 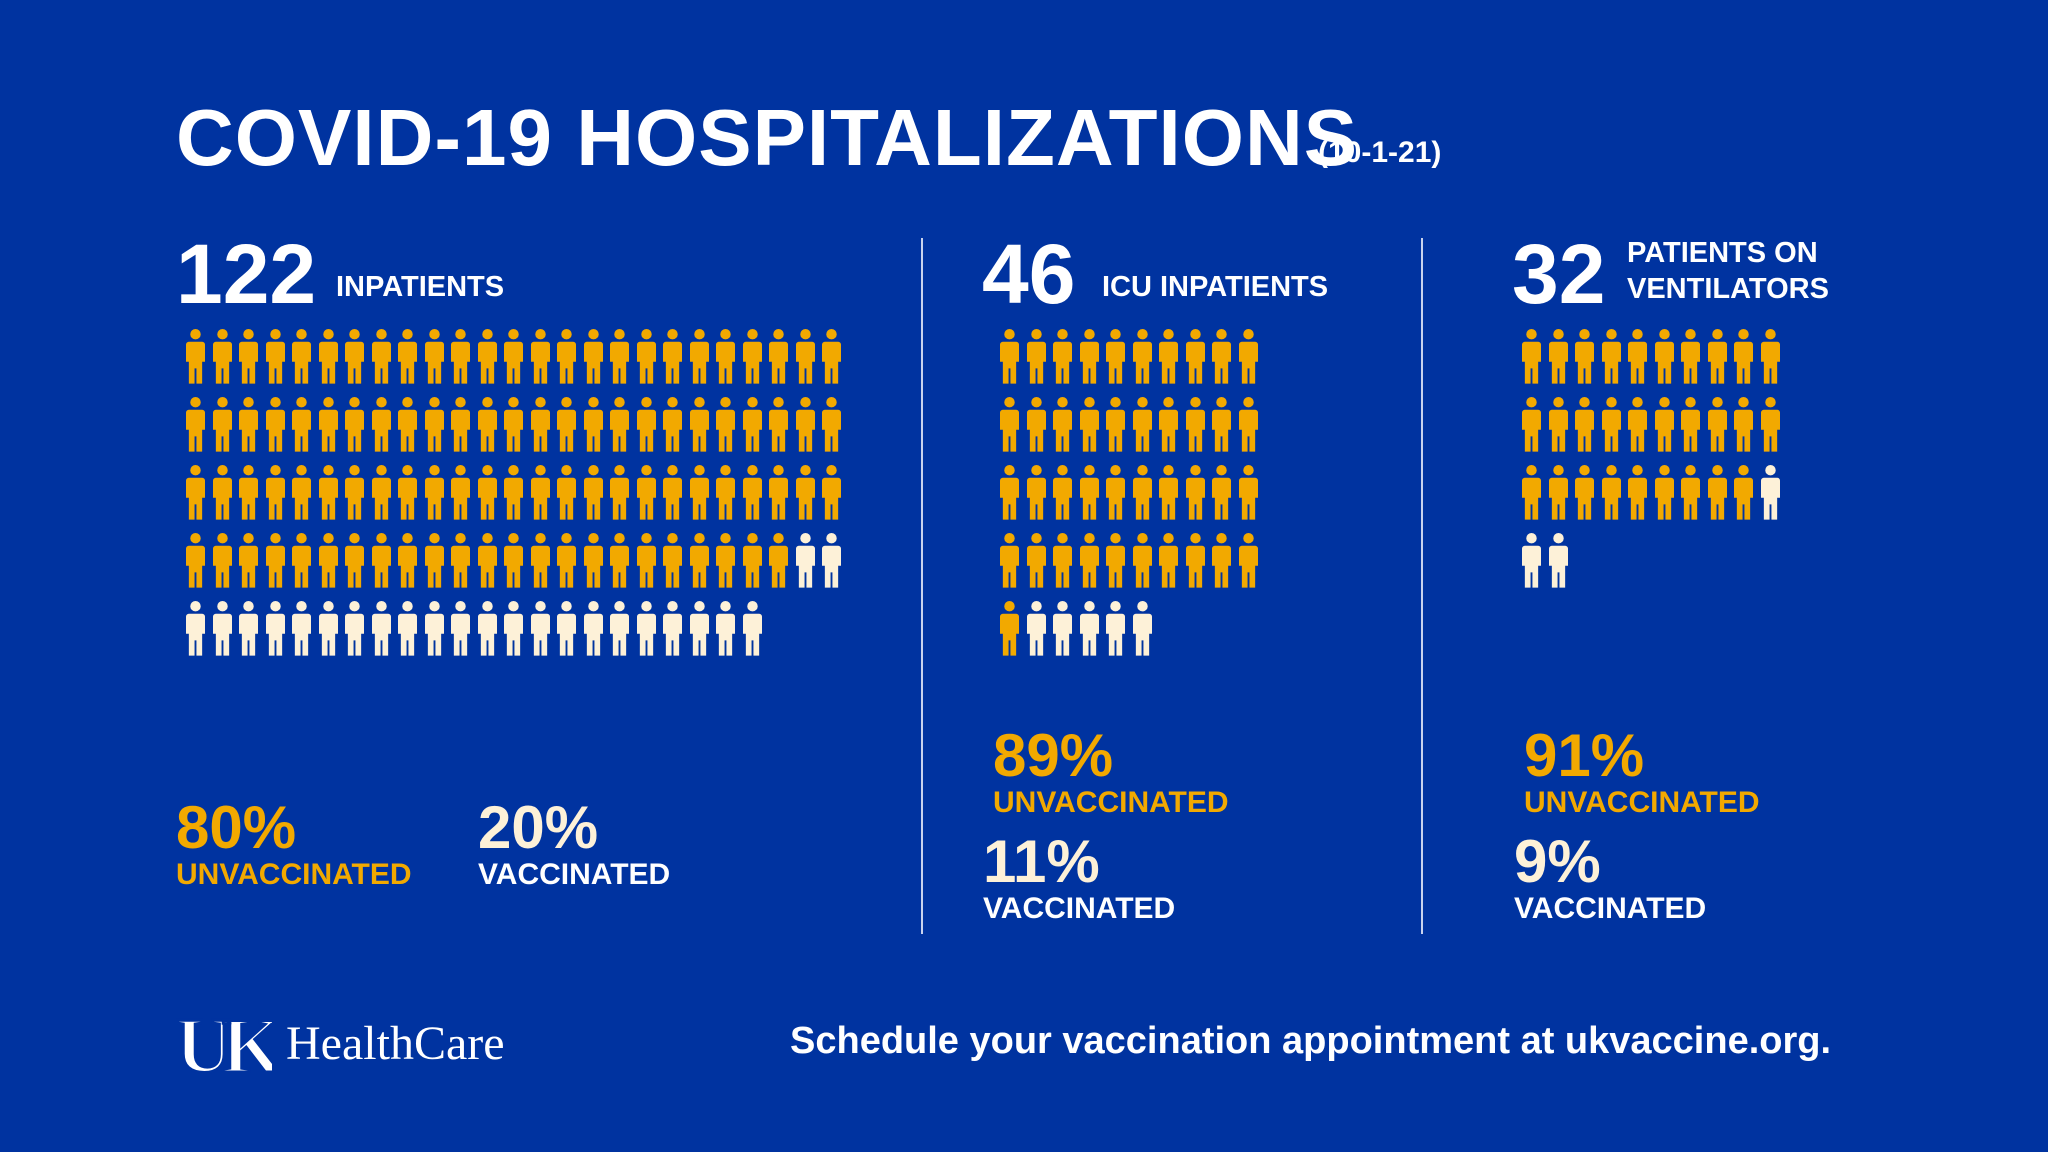 I want to click on inpatients-unvaccinated-pct: 80%, so click(x=236, y=827).